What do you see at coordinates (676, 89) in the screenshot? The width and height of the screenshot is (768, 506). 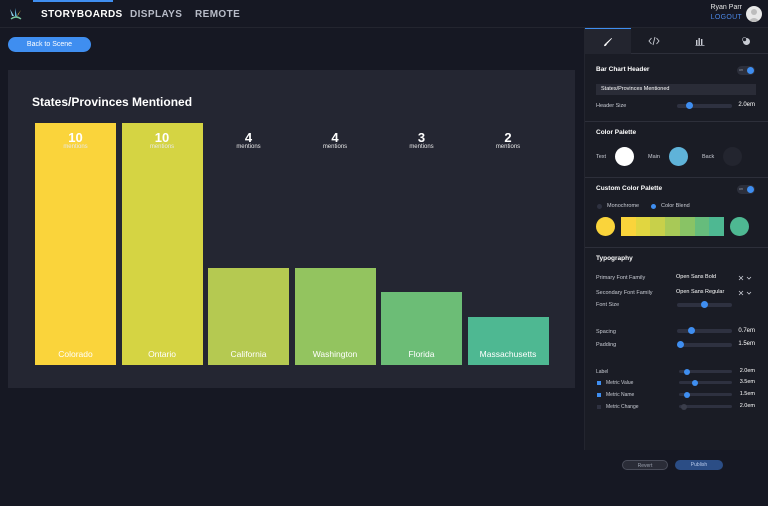 I see `header-text-input: States/Provinces Mentioned` at bounding box center [676, 89].